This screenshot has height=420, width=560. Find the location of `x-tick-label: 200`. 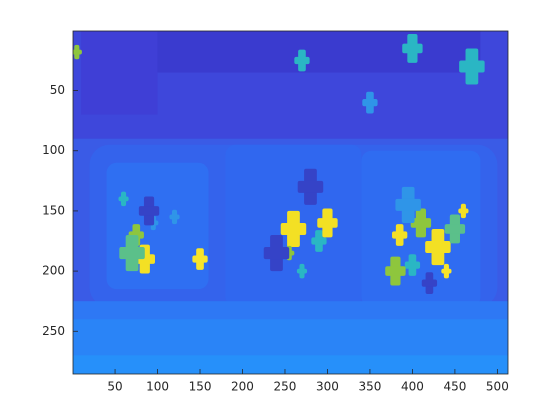

x-tick-label: 200 is located at coordinates (242, 387).